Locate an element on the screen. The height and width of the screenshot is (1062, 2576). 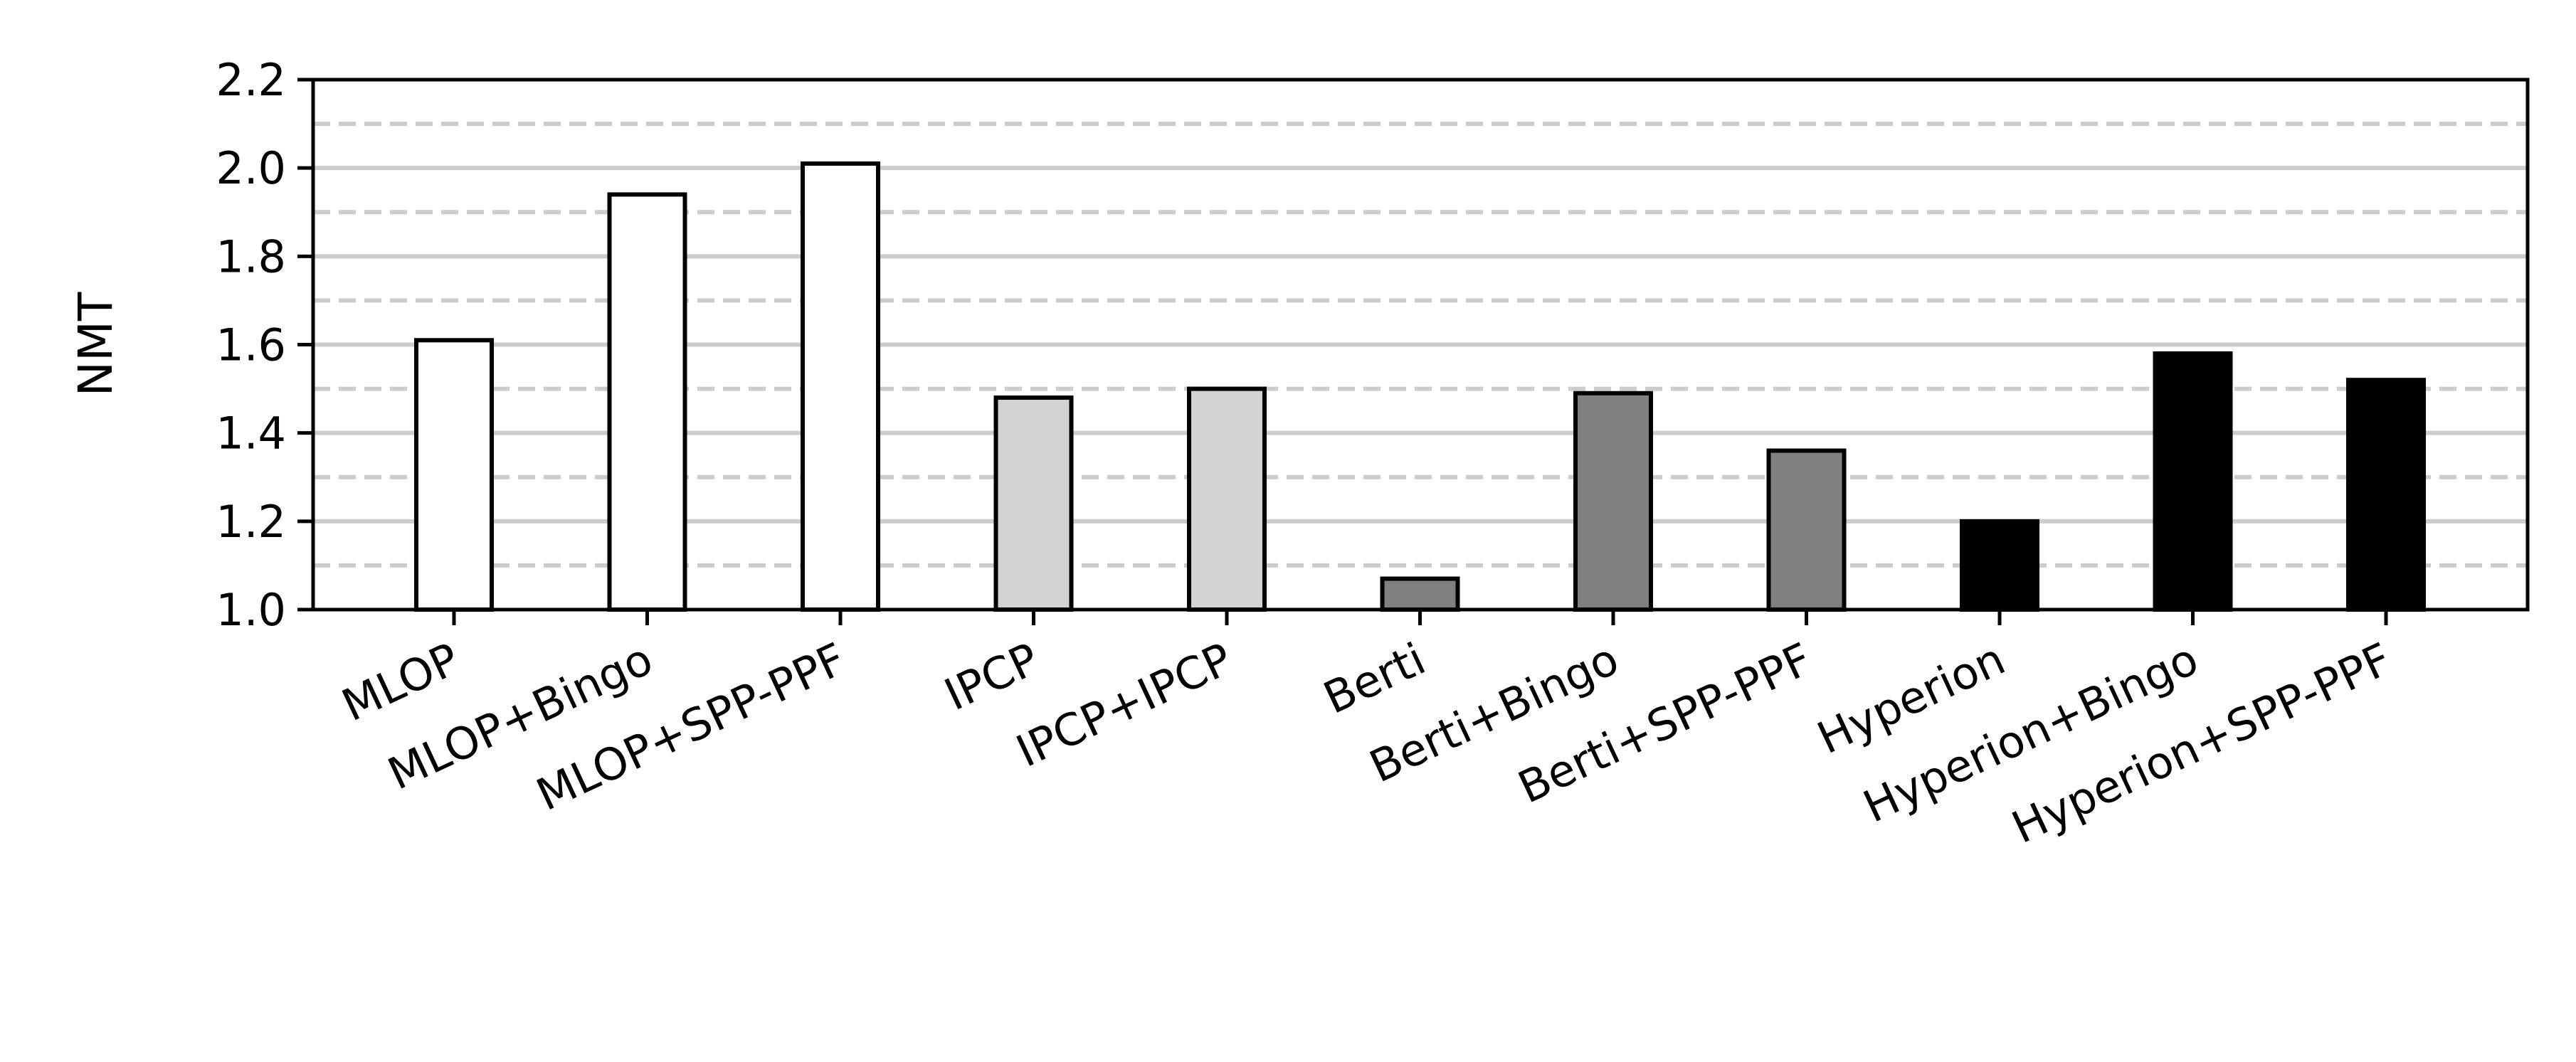
x-tick-label: MLOP is located at coordinates (401, 681).